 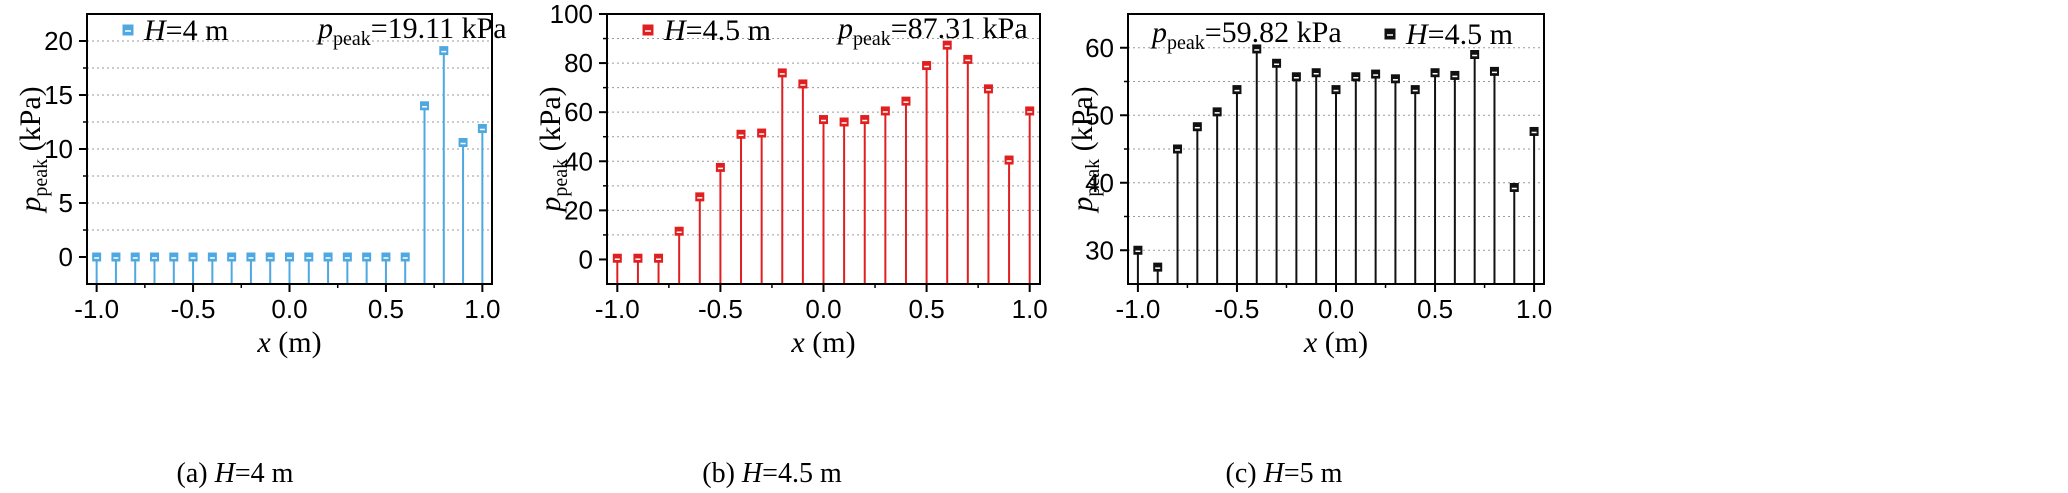 I want to click on y-tick-label-2: 50, so click(x=1099, y=115).